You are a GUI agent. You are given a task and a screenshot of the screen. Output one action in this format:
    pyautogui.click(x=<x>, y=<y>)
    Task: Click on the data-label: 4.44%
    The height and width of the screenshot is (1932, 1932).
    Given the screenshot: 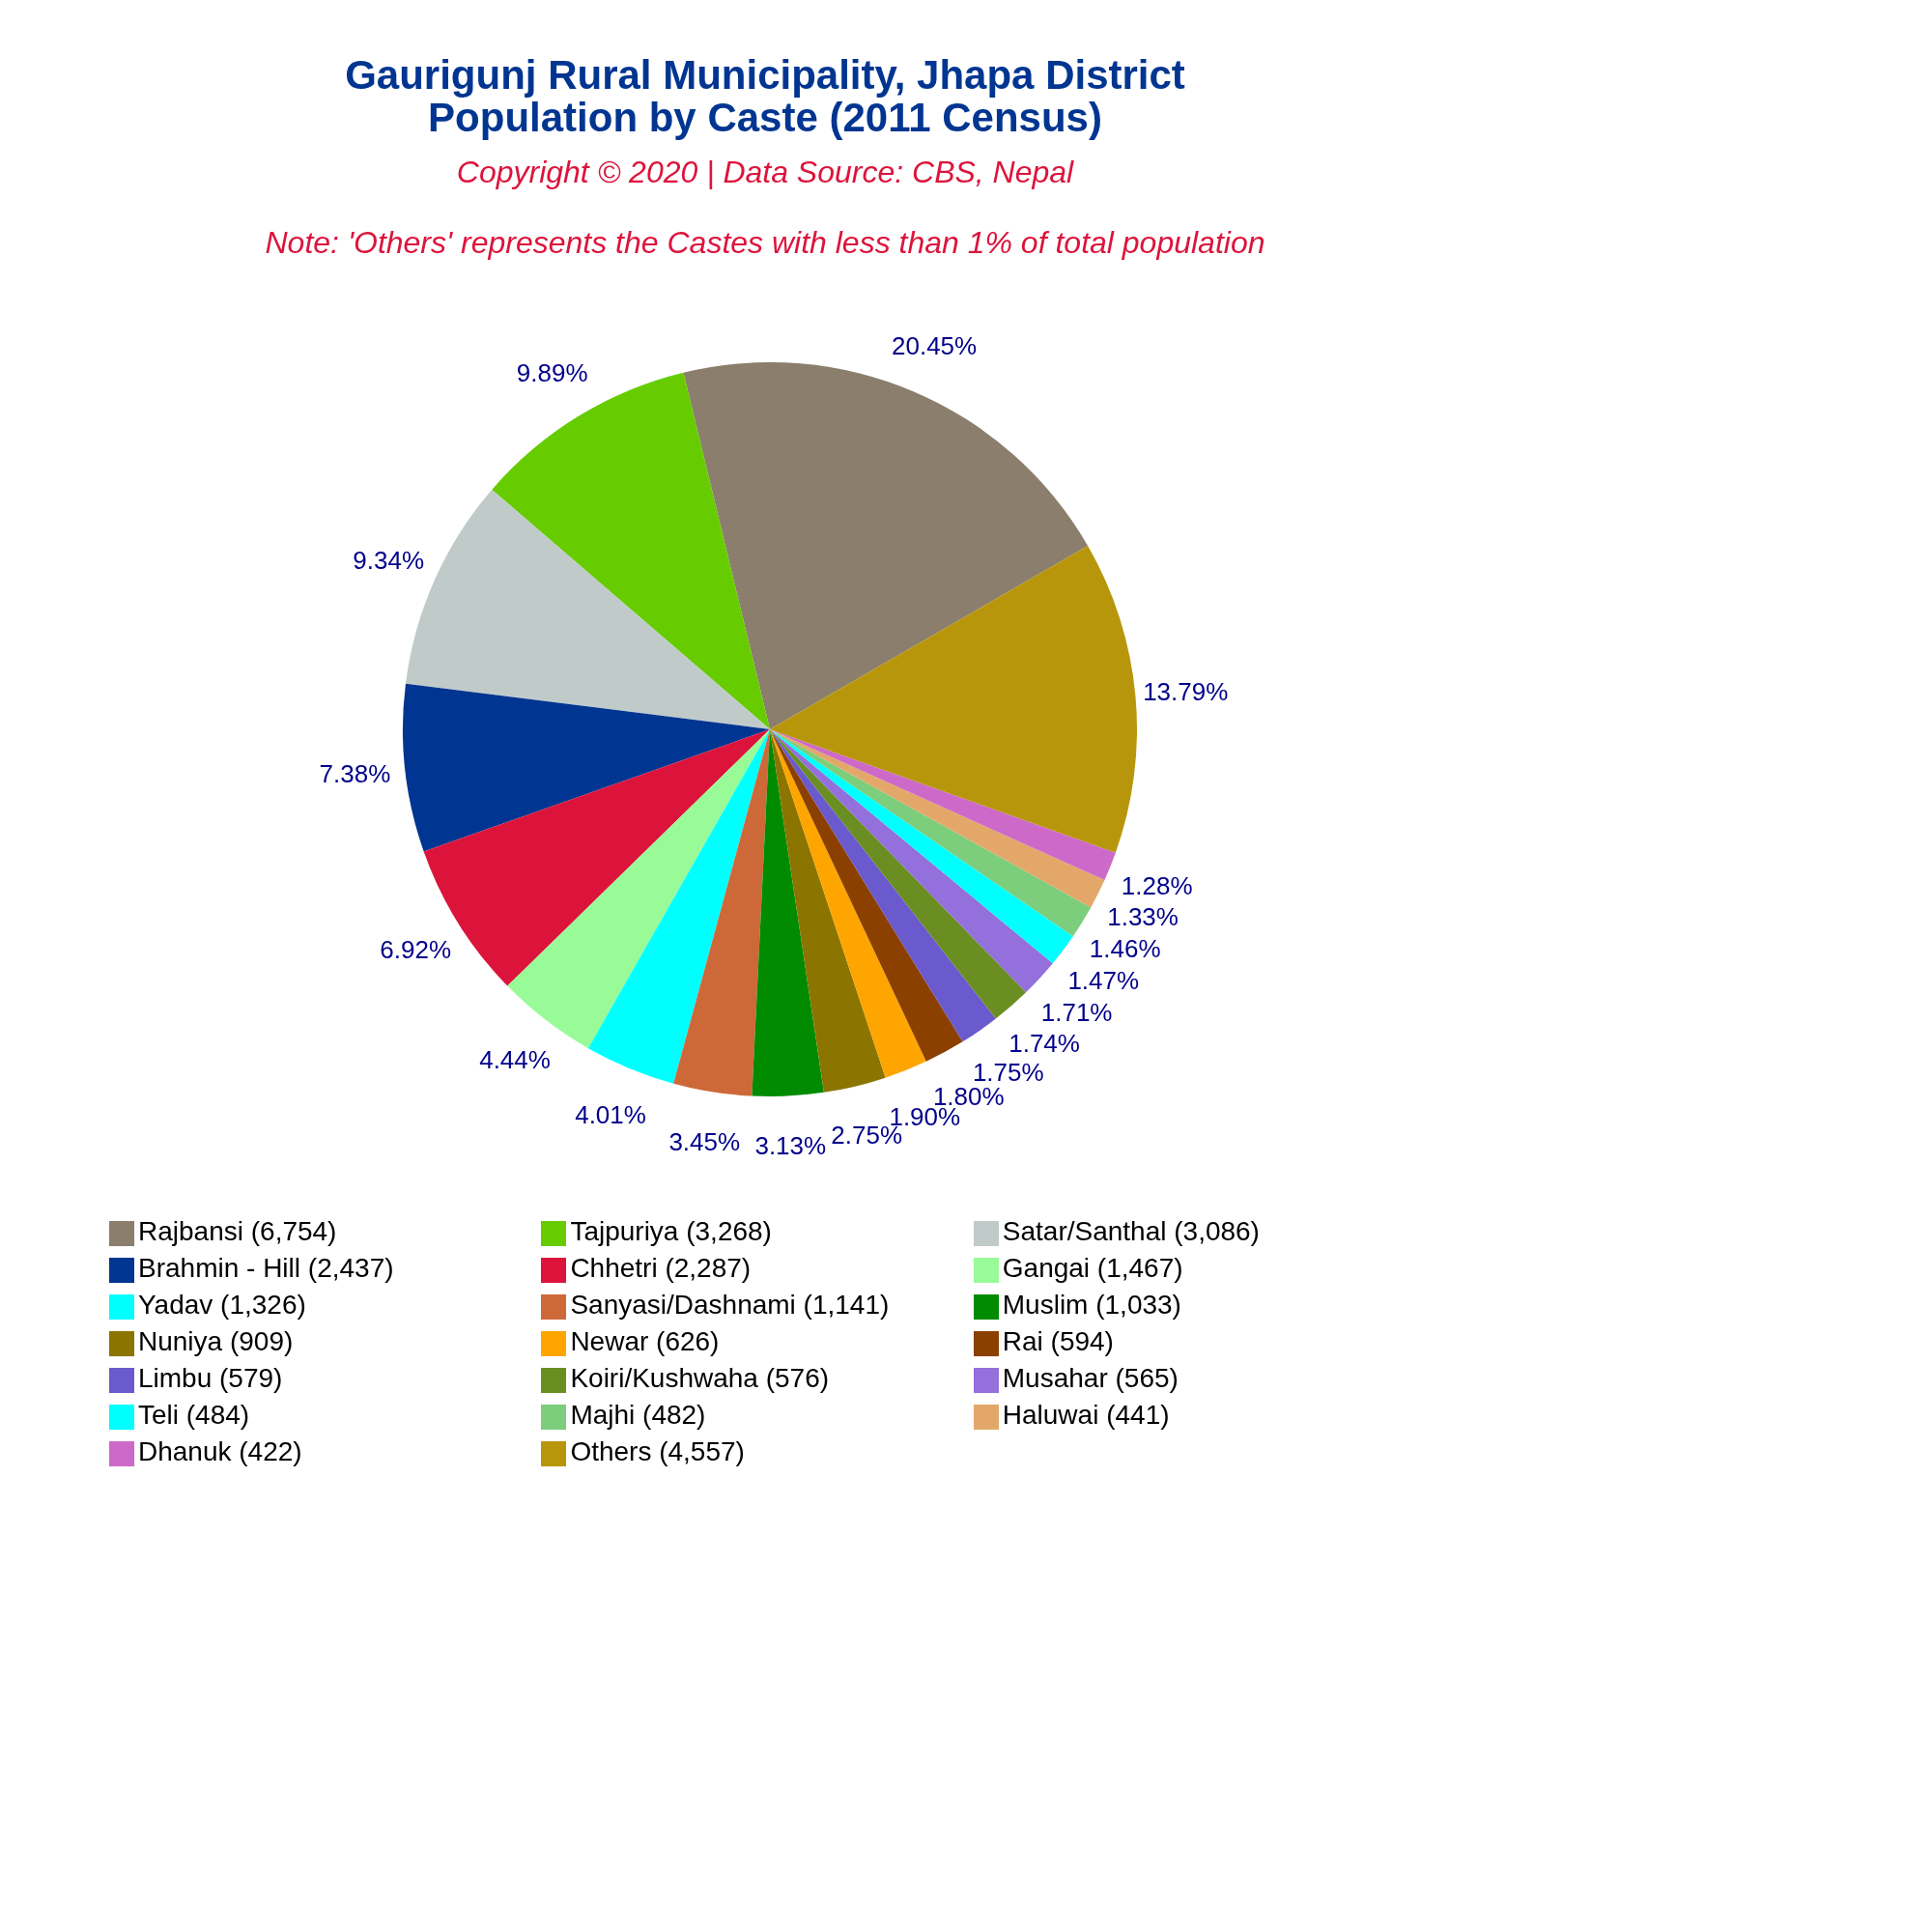 What is the action you would take?
    pyautogui.click(x=515, y=1060)
    